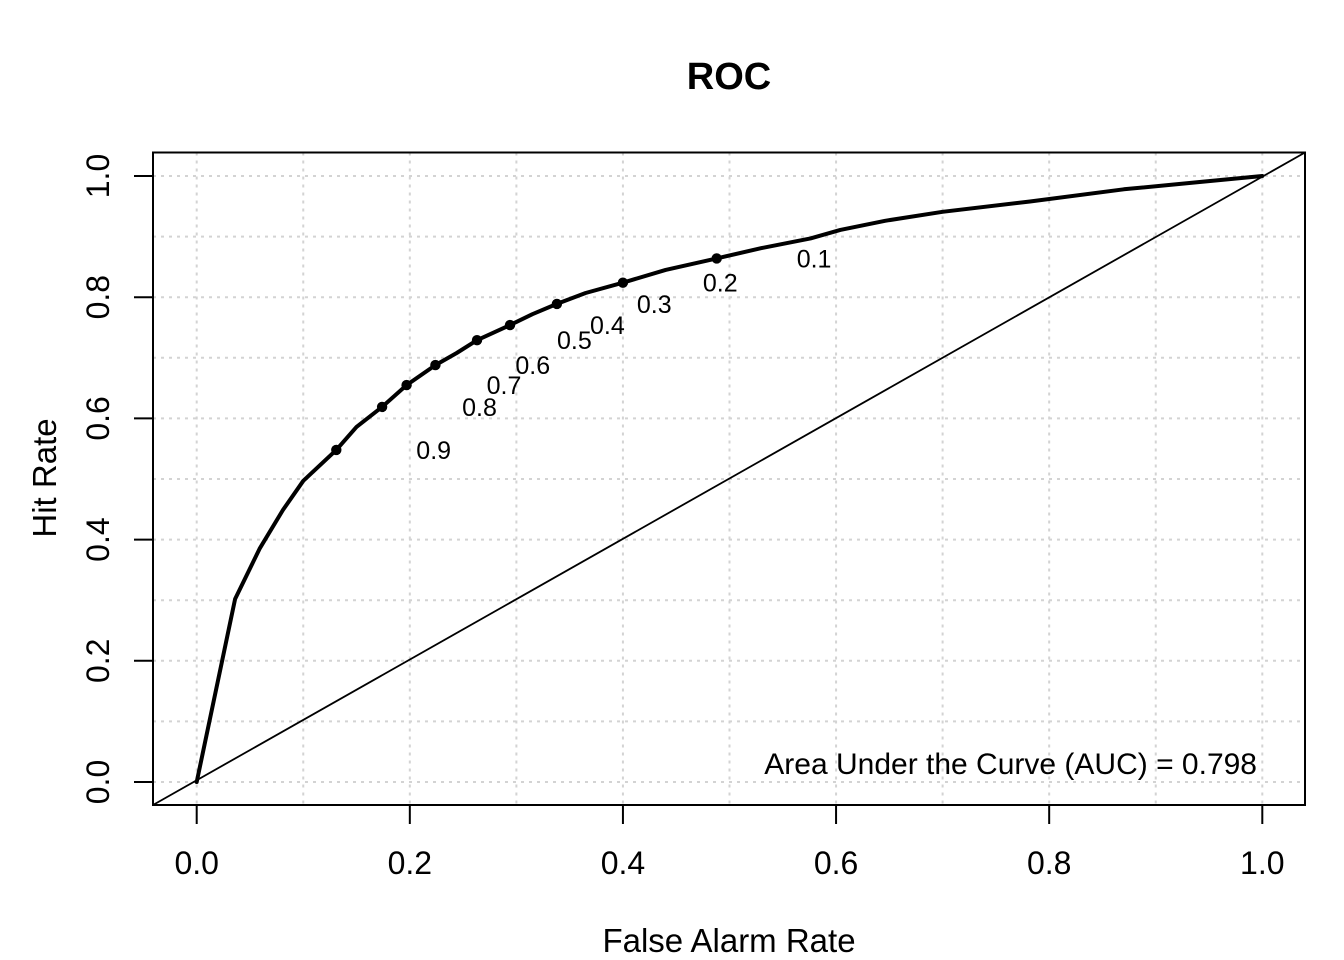  I want to click on threshold-point-label: 0.4, so click(607, 326).